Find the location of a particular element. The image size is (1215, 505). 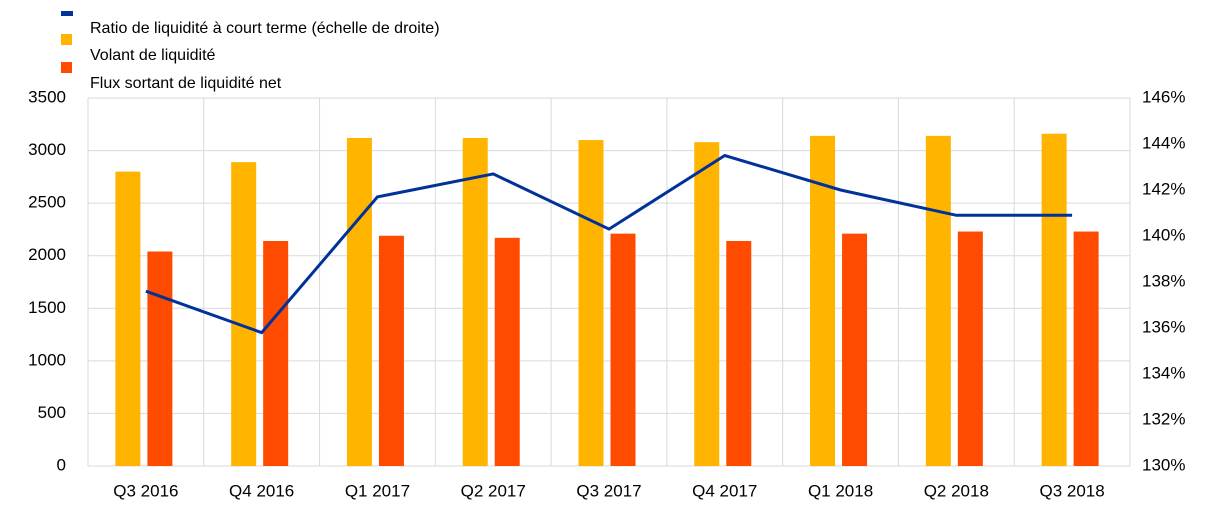

y2-tick-label: 130% is located at coordinates (1163, 464).